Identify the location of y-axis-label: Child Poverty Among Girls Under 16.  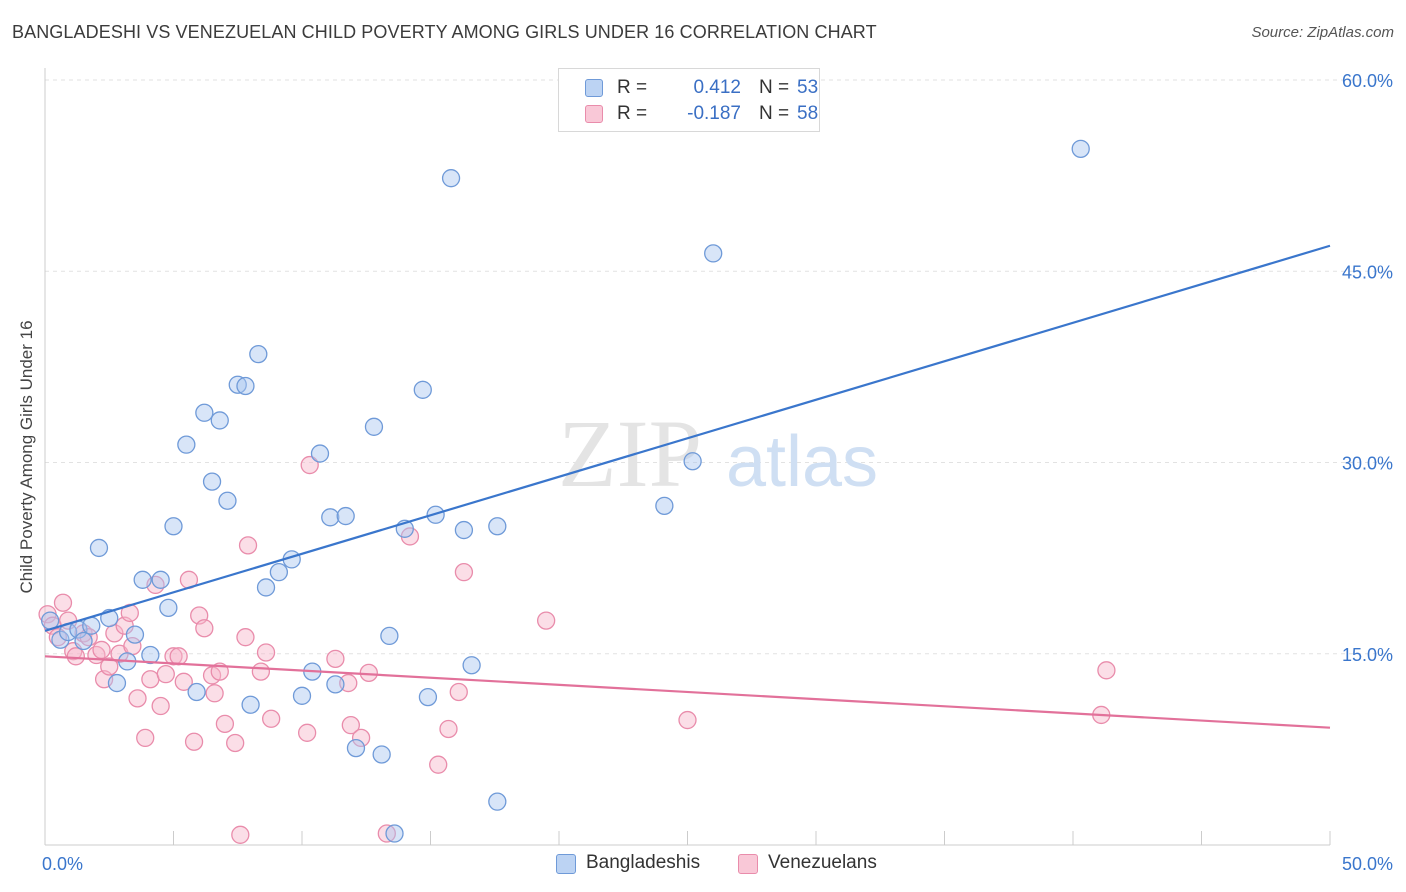
(26, 456).